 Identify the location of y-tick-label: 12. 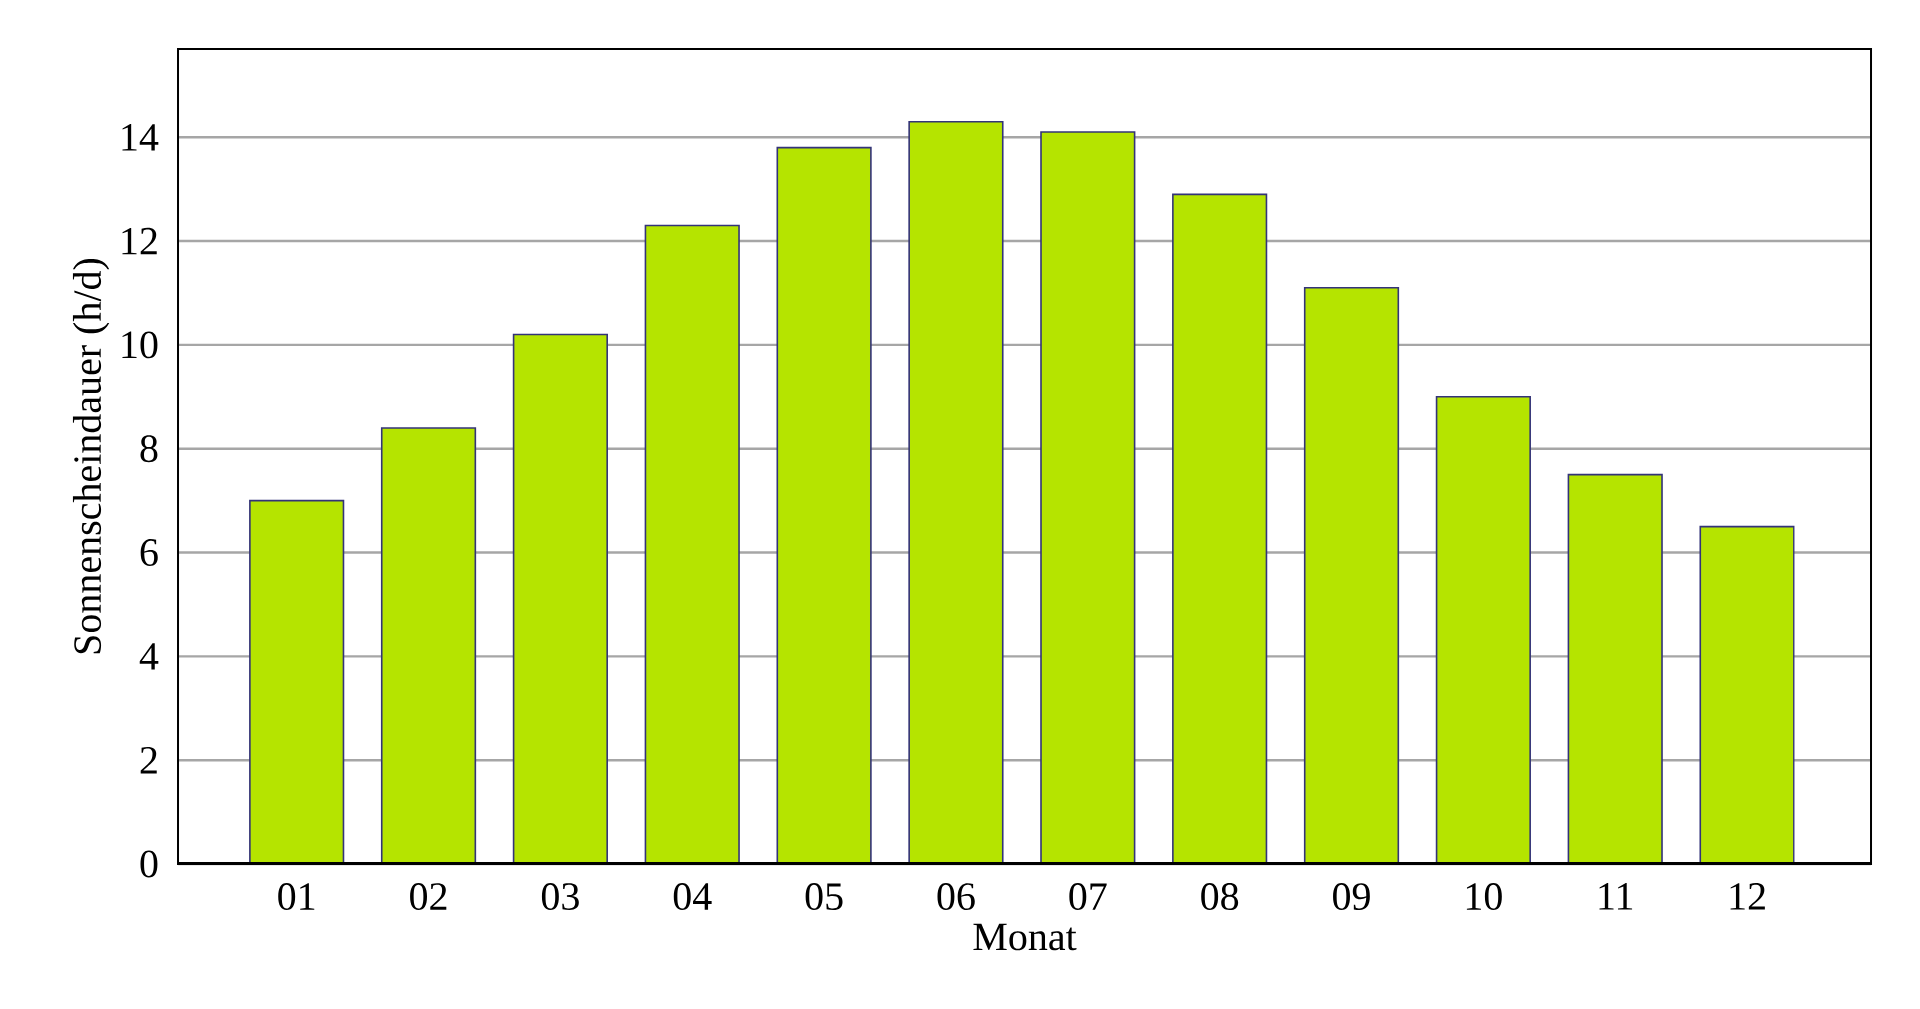
(139, 241).